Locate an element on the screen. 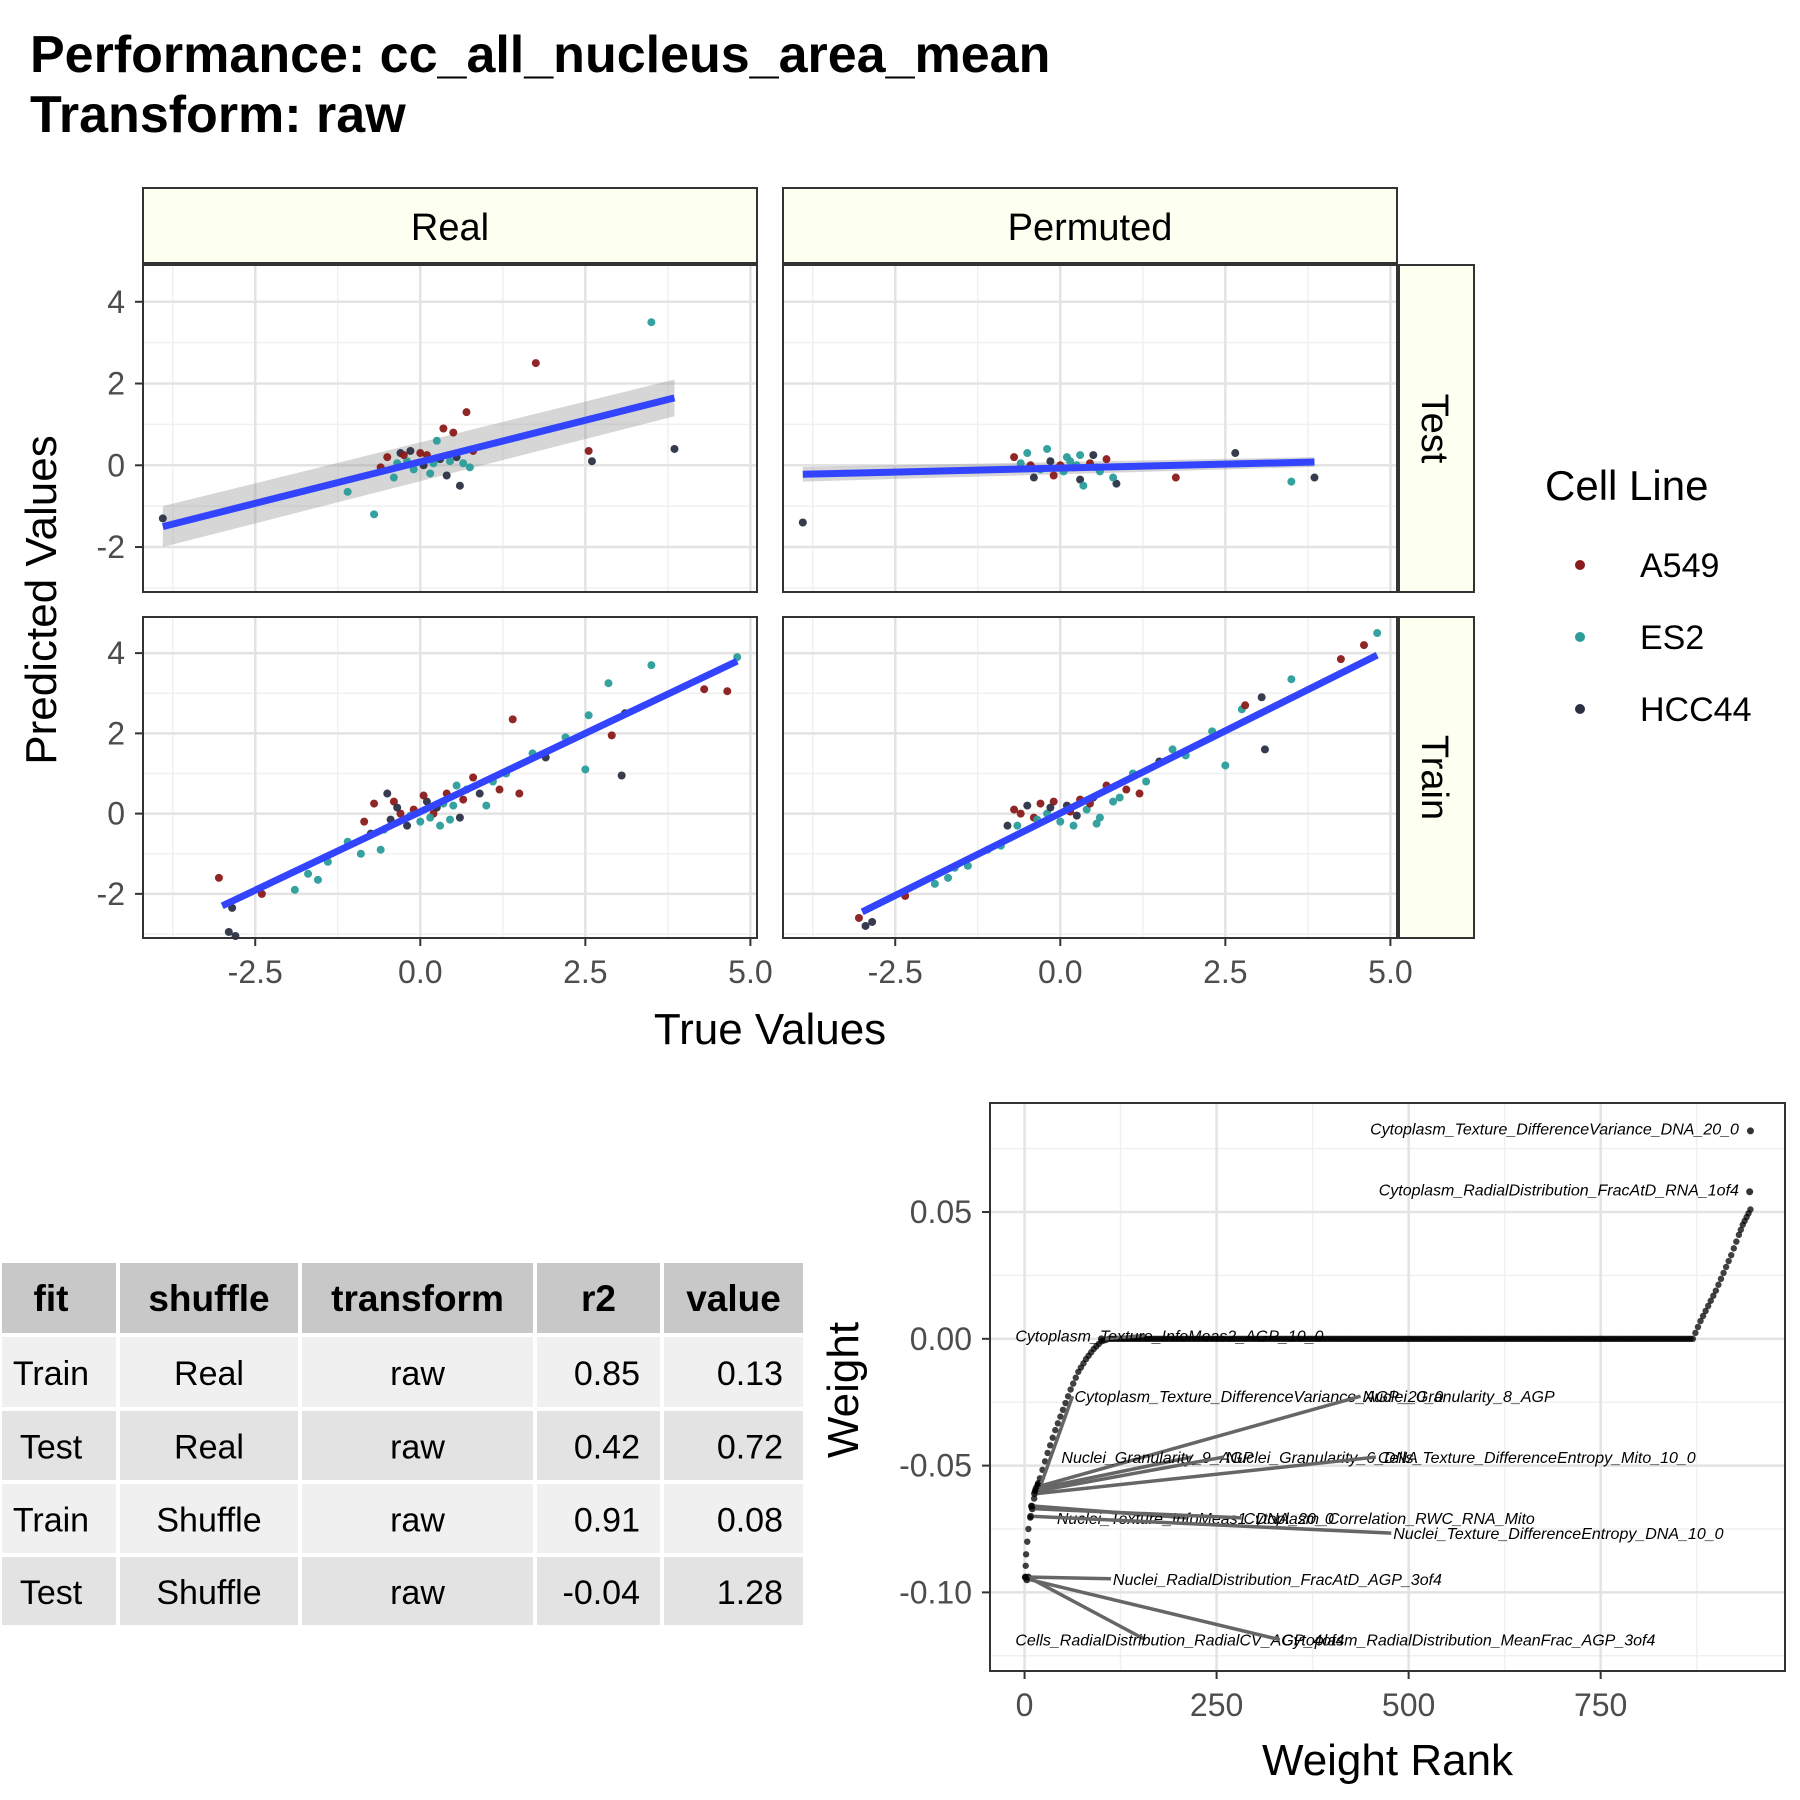 This screenshot has height=1800, width=1800. y-axis-title: Weight is located at coordinates (843, 1390).